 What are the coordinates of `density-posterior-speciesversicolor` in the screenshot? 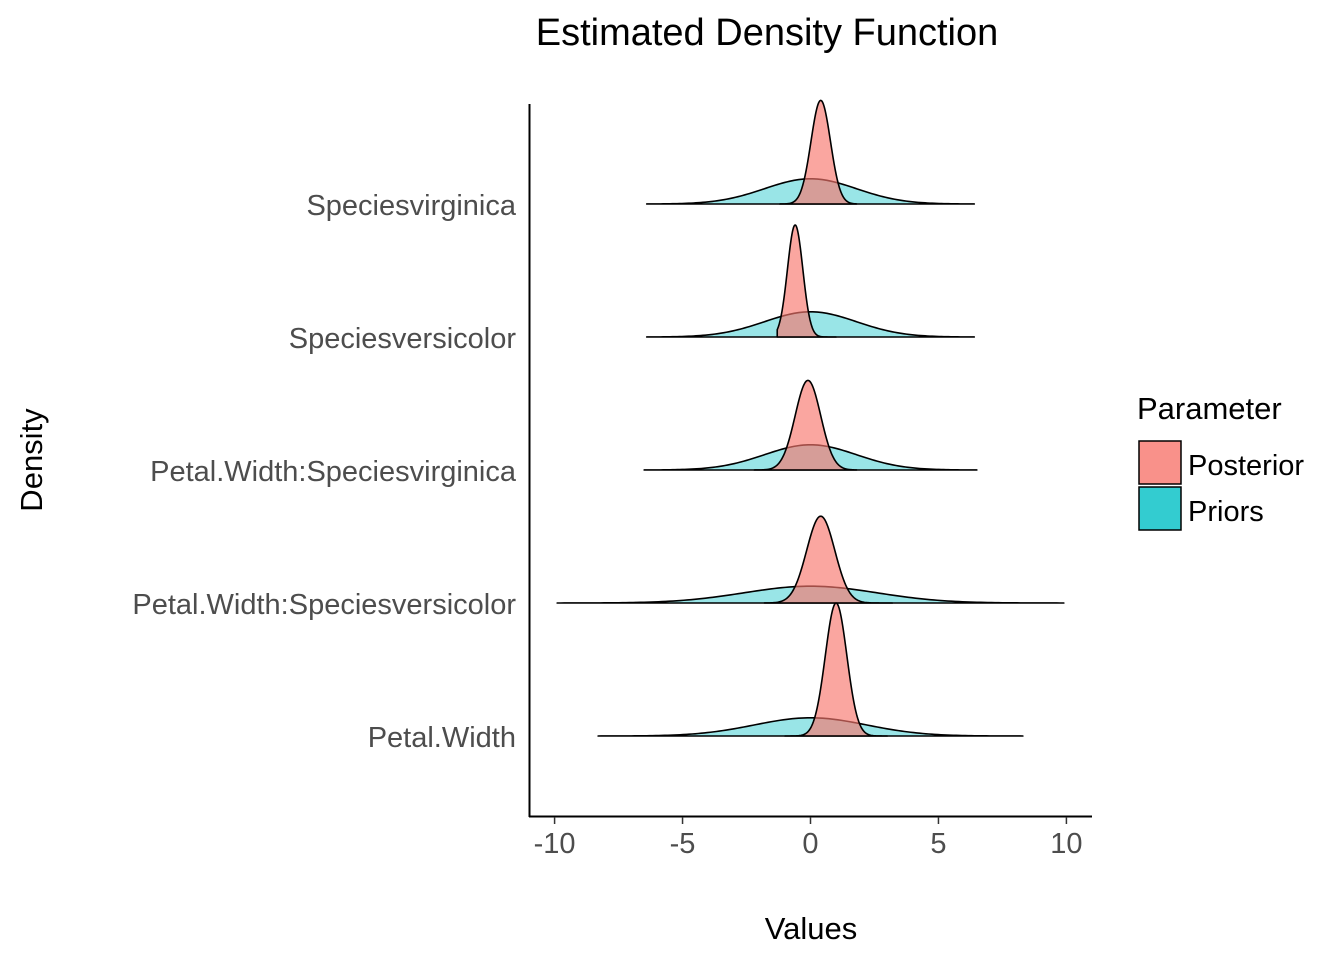 It's located at (806, 281).